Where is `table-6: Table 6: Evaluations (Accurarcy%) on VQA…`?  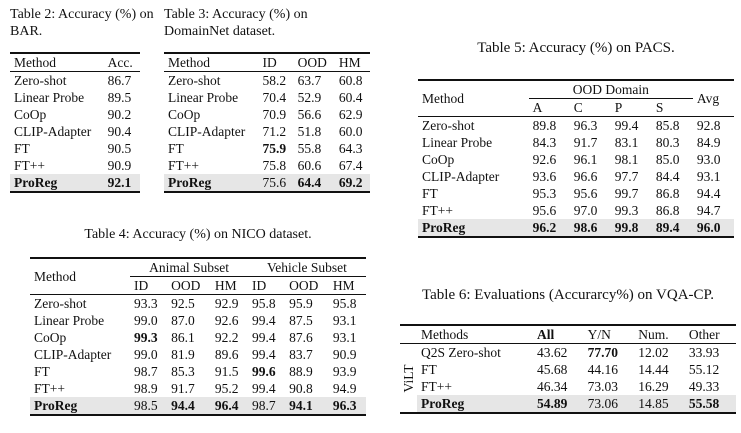
table-6: Table 6: Evaluations (Accurarcy%) on VQA… is located at coordinates (568, 350).